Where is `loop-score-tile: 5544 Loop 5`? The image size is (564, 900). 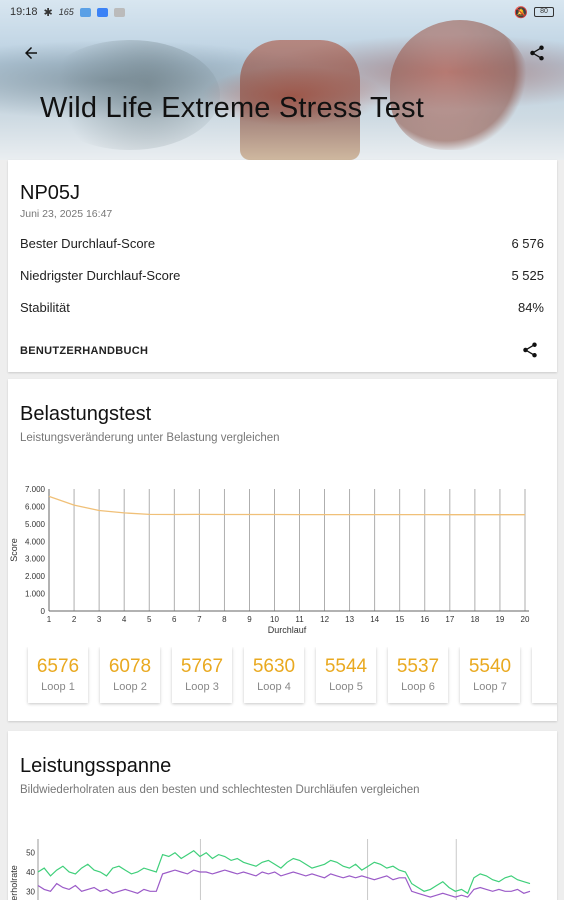 loop-score-tile: 5544 Loop 5 is located at coordinates (346, 675).